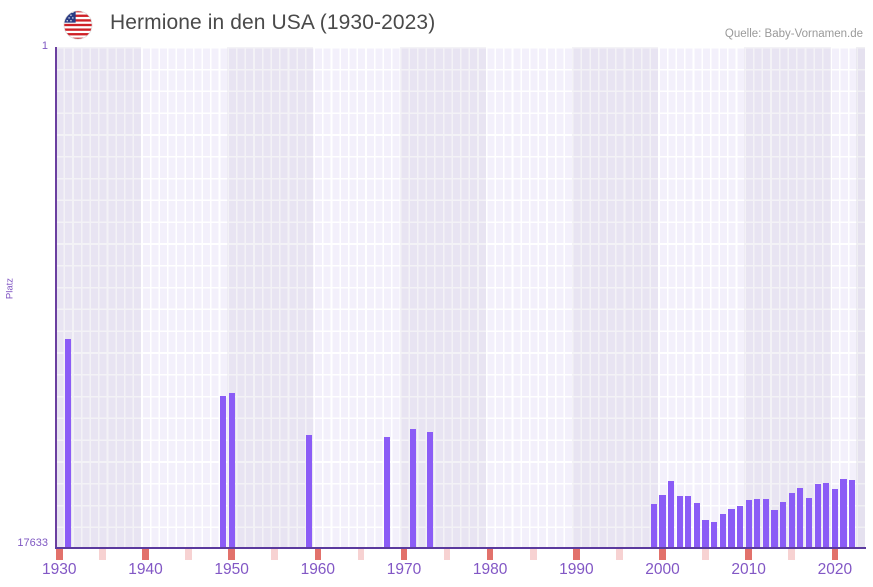 The image size is (873, 587). What do you see at coordinates (697, 525) in the screenshot?
I see `bar-2004` at bounding box center [697, 525].